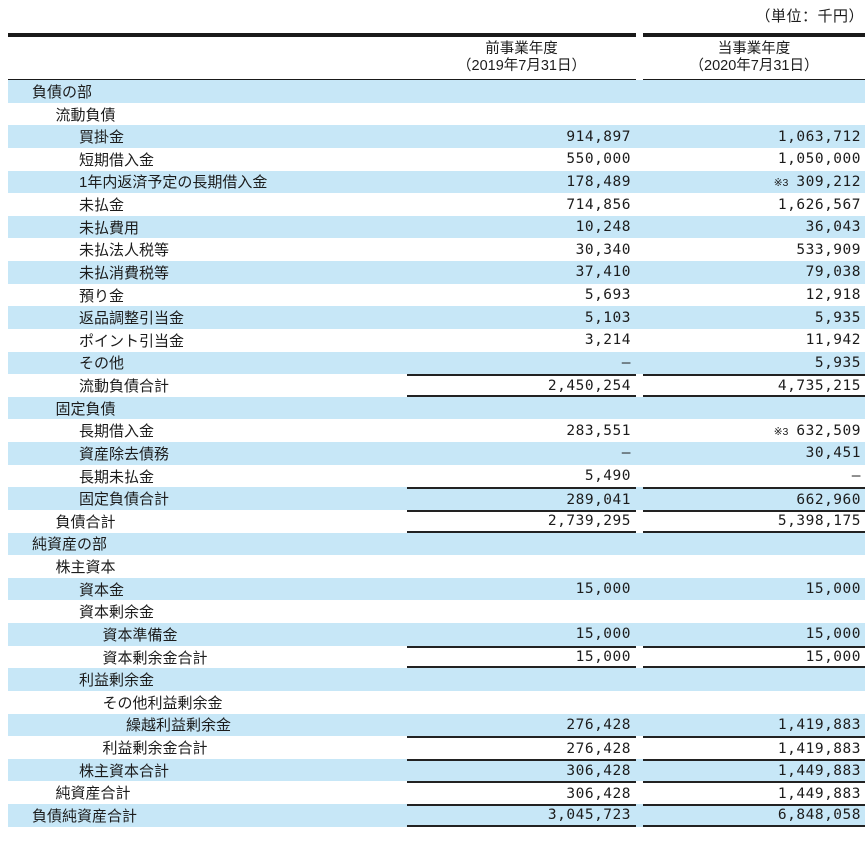 The height and width of the screenshot is (842, 868). I want to click on row-label: 利益剰余金, so click(117, 681).